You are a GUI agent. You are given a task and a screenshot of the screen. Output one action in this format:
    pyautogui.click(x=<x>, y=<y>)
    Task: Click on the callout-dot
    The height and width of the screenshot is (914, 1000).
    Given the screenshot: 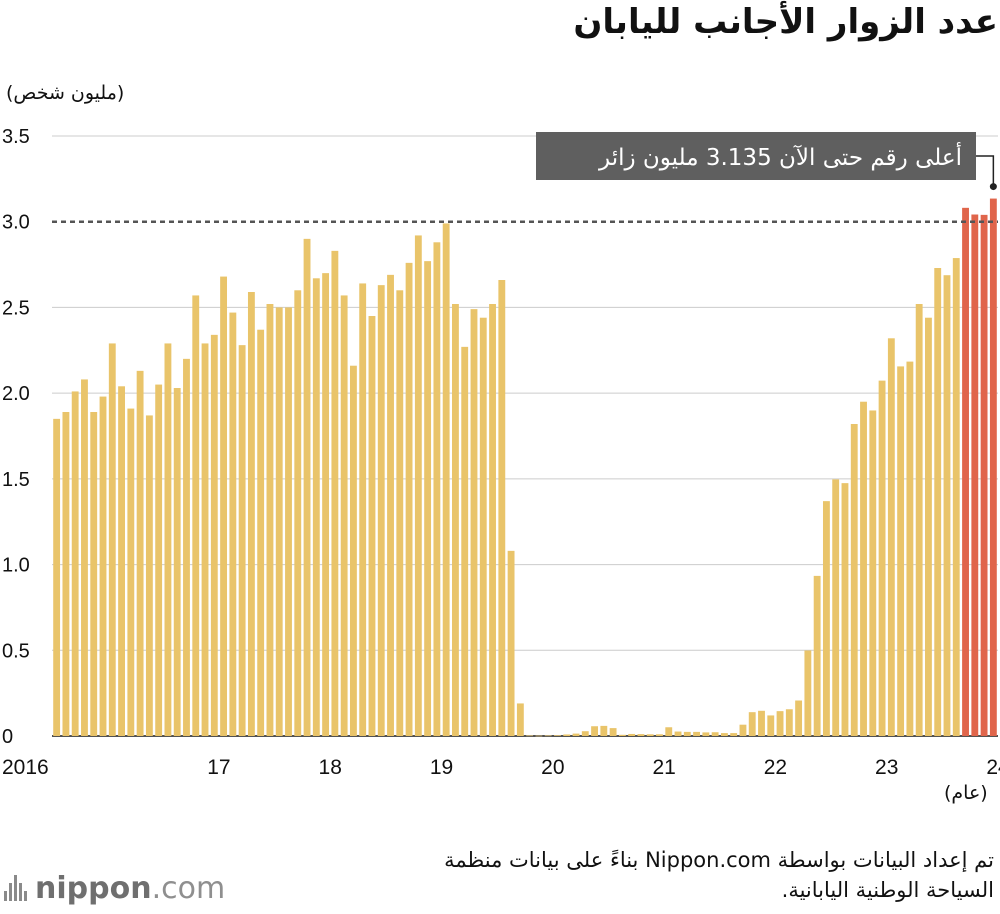 What is the action you would take?
    pyautogui.click(x=993, y=187)
    